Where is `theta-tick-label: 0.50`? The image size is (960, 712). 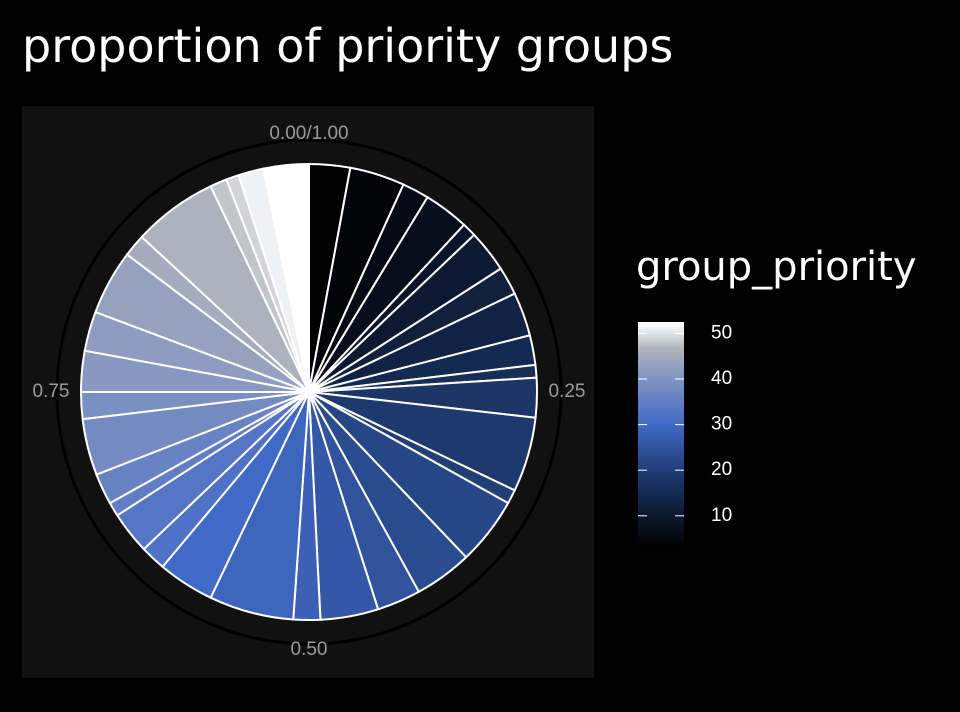
theta-tick-label: 0.50 is located at coordinates (309, 649).